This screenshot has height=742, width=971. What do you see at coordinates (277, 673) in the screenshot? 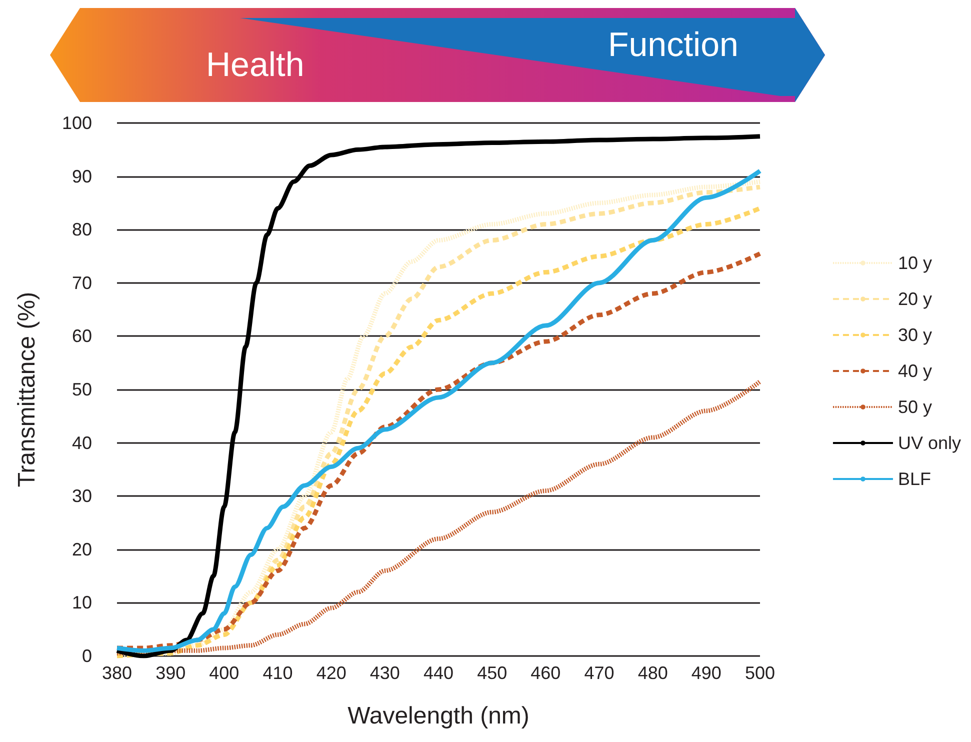
I see `x-tick-label: 410` at bounding box center [277, 673].